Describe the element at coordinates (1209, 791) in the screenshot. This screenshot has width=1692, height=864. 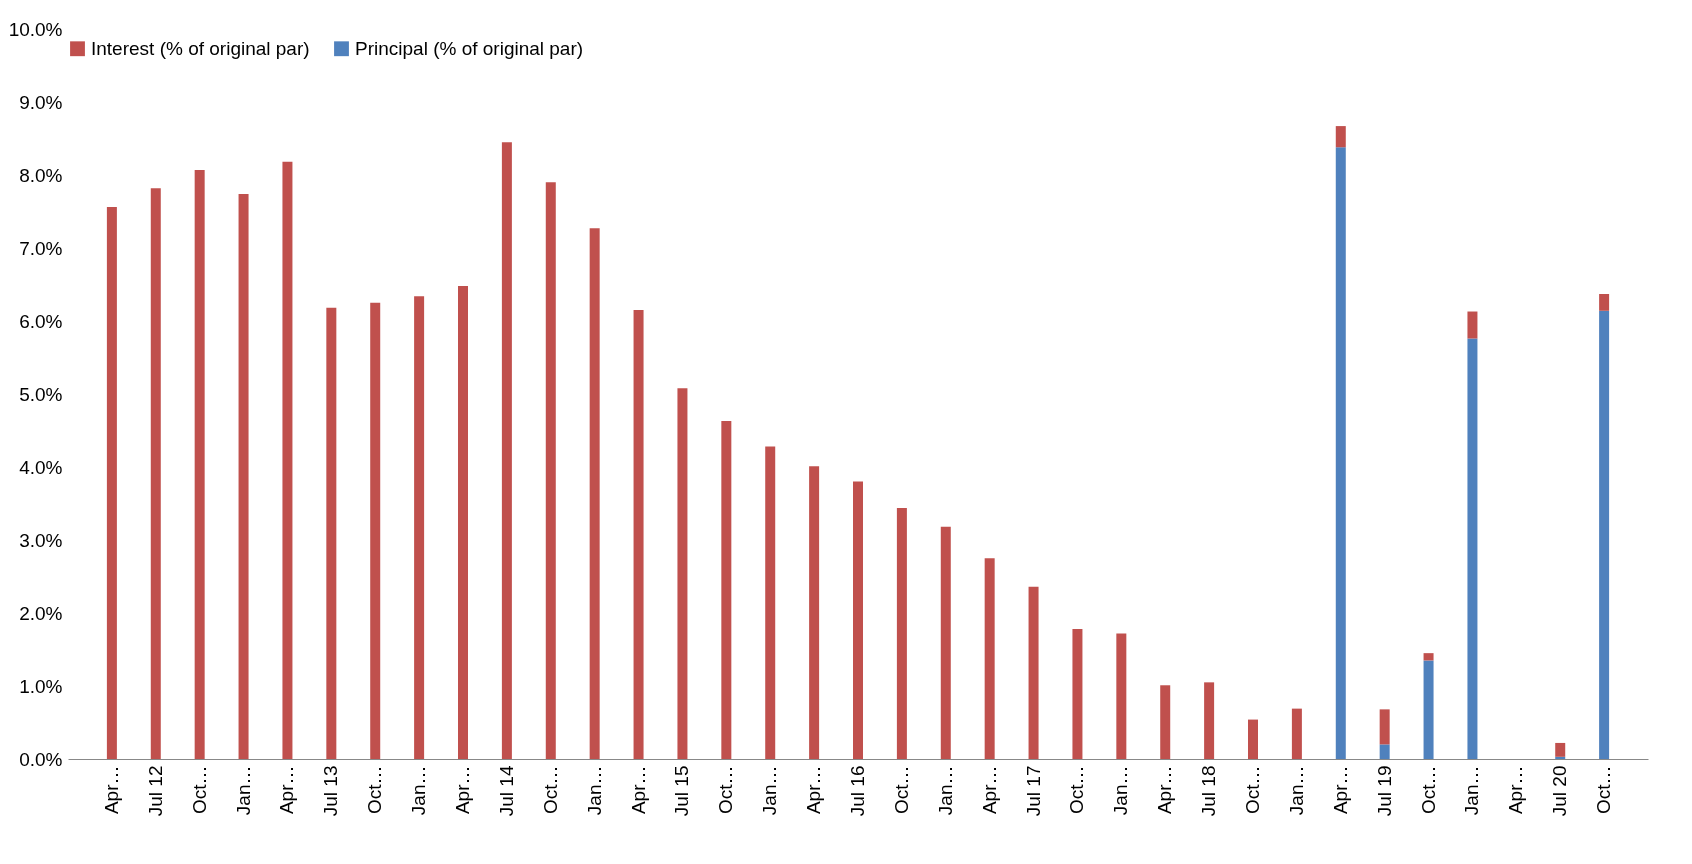
I see `x-tick-label: Jul 18` at that location.